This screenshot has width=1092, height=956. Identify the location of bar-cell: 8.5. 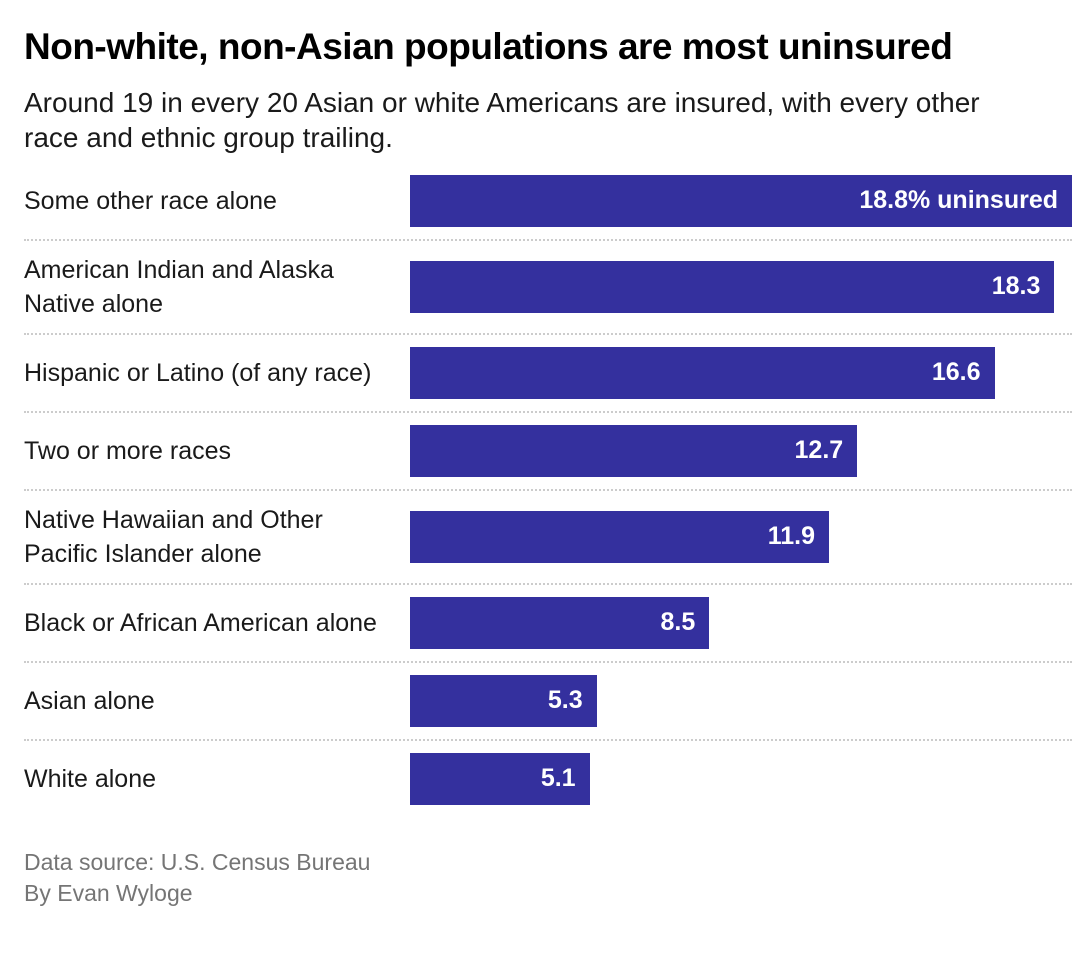
(741, 622).